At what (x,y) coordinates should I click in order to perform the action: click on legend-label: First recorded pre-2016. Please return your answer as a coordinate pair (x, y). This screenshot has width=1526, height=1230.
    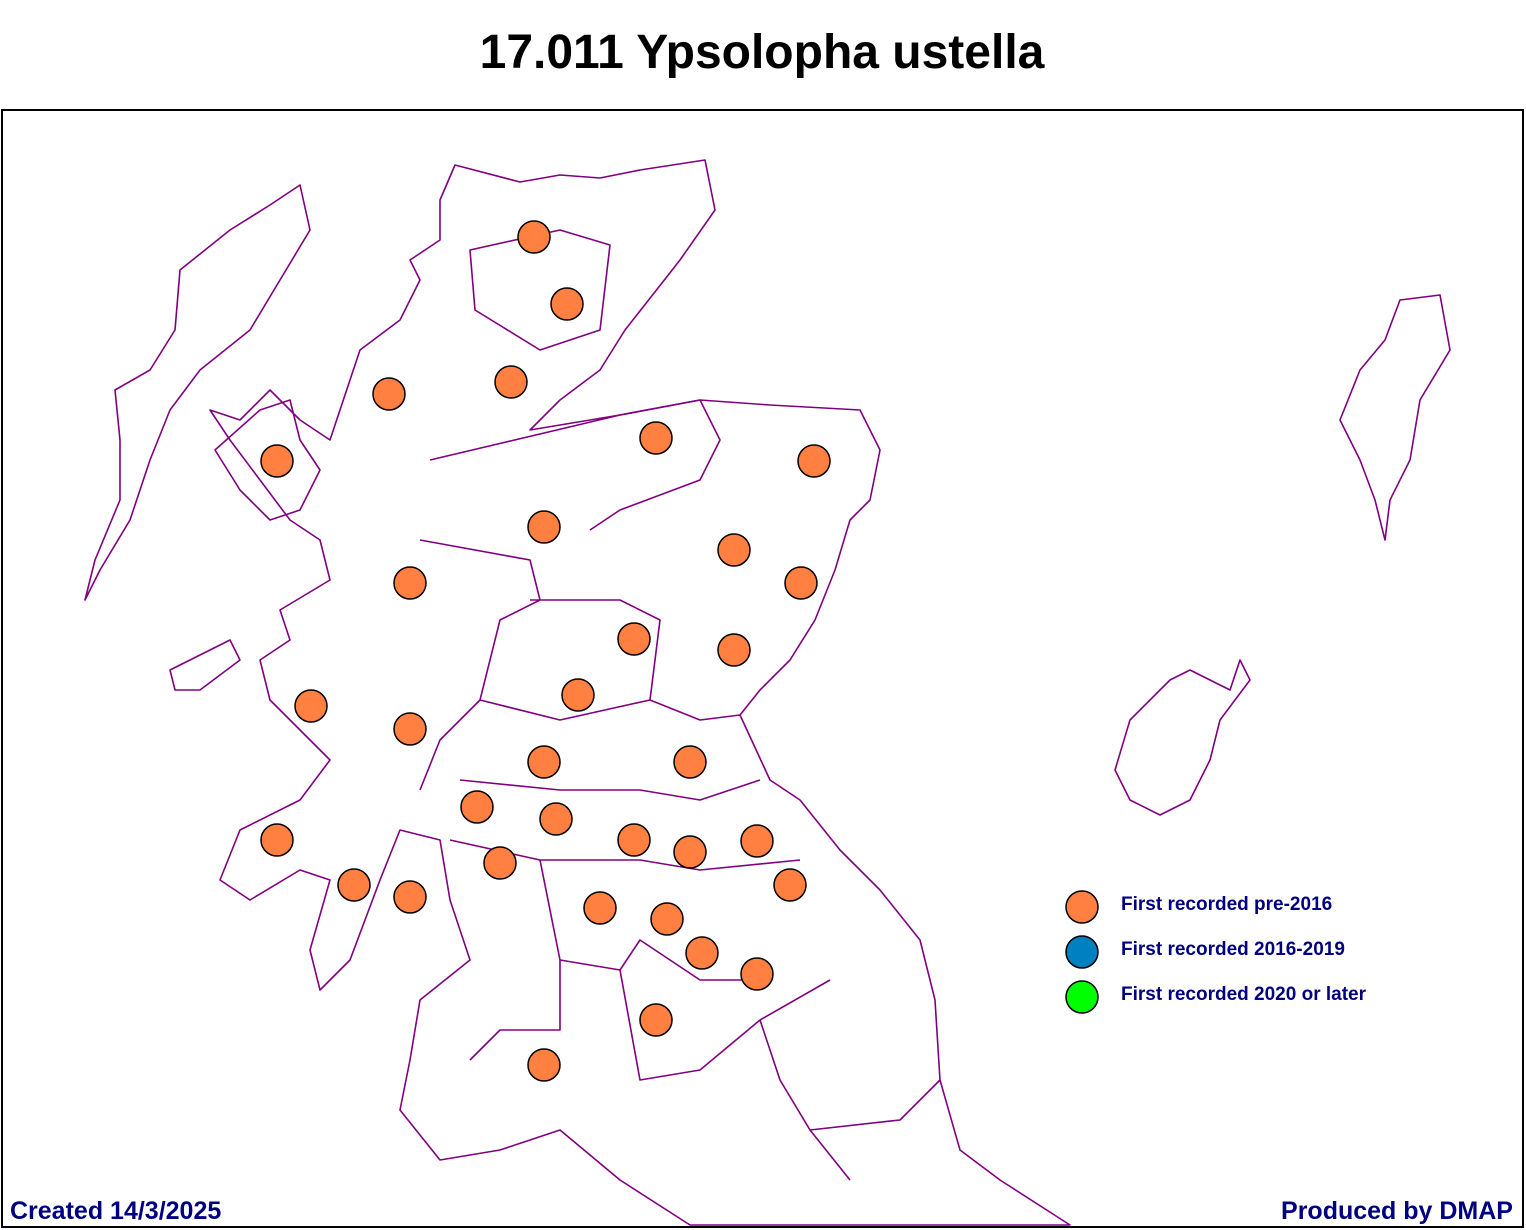
    Looking at the image, I should click on (1226, 904).